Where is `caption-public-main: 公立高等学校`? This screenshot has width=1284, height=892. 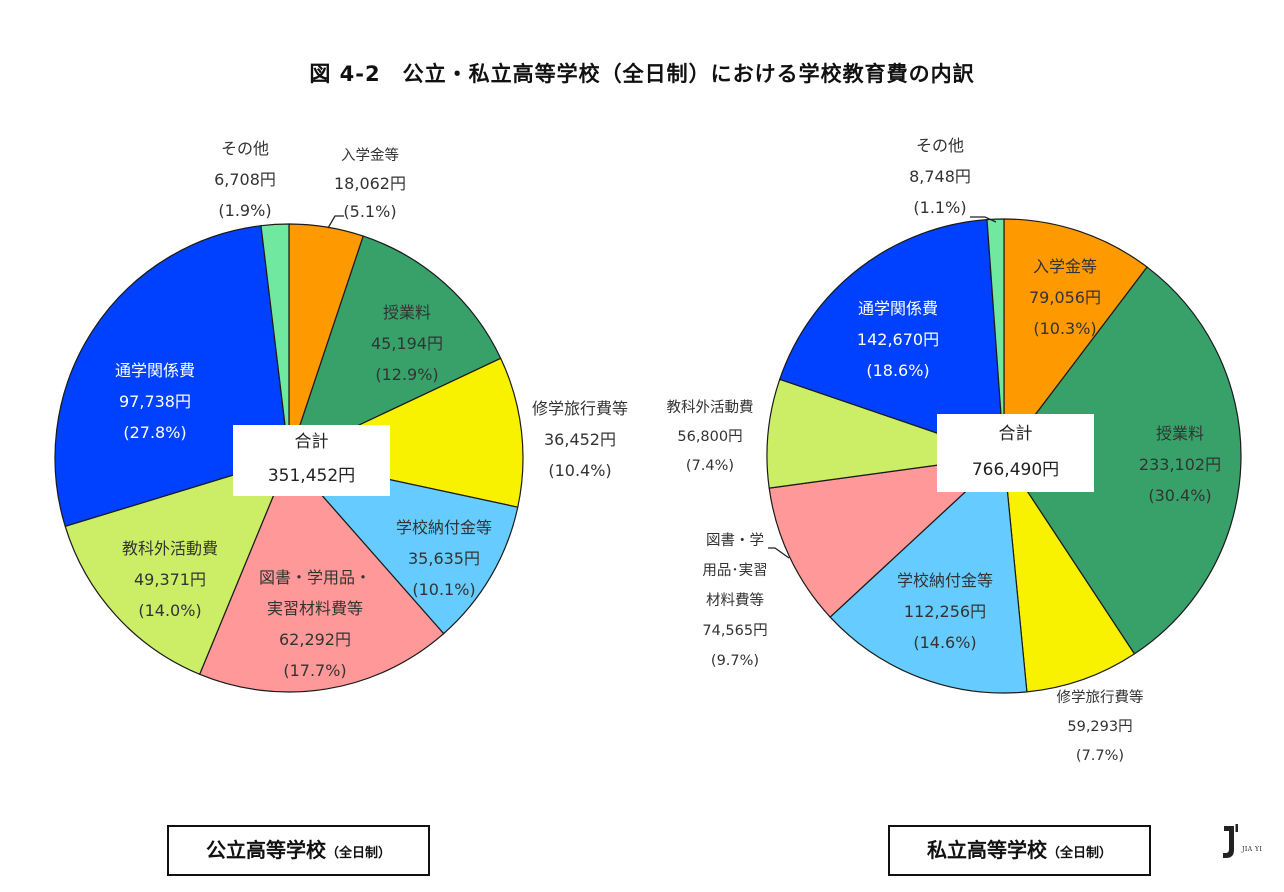
caption-public-main: 公立高等学校 is located at coordinates (265, 850).